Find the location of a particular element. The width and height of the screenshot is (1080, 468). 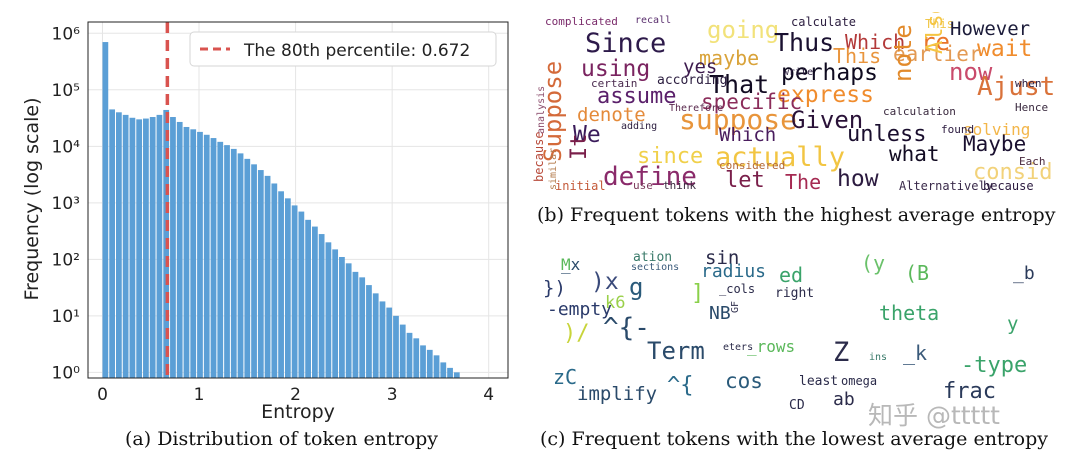

caption-a: (a) Distribution of token entropy is located at coordinates (282, 439).